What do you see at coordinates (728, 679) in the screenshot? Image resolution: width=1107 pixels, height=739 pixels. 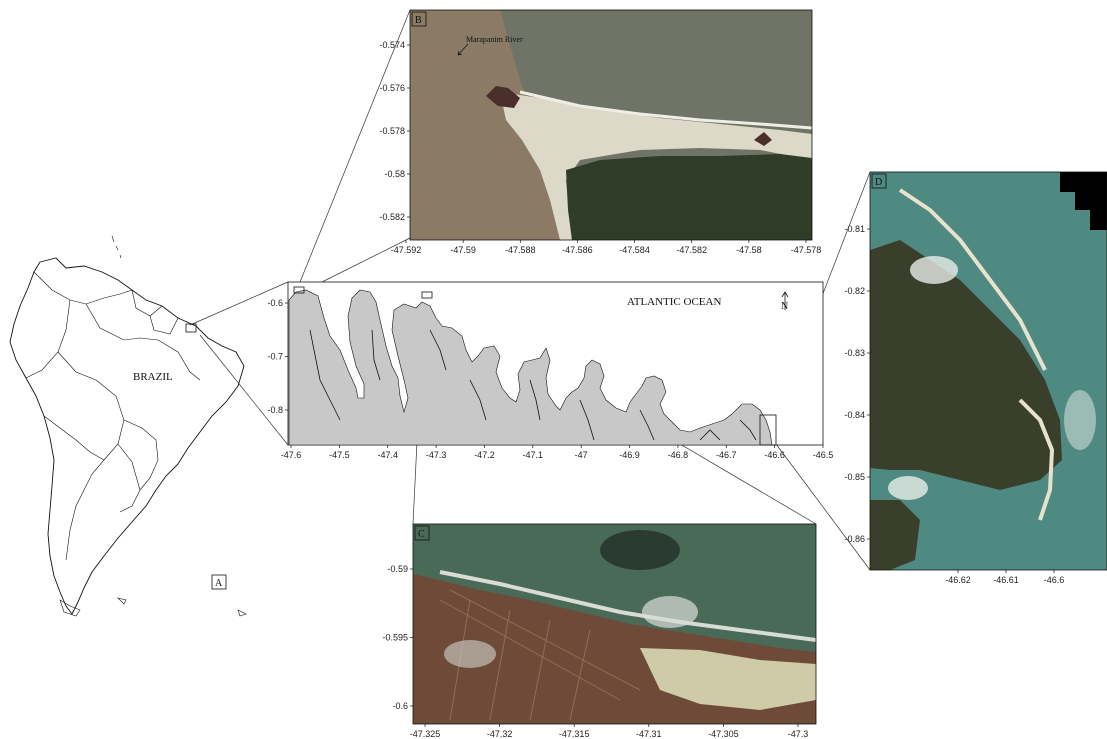 I see `inset-c-sand` at bounding box center [728, 679].